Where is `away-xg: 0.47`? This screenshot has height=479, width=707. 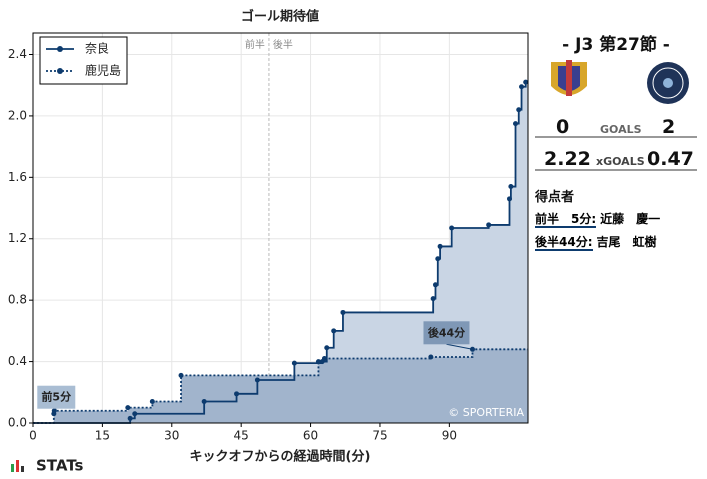
away-xg: 0.47 is located at coordinates (670, 159).